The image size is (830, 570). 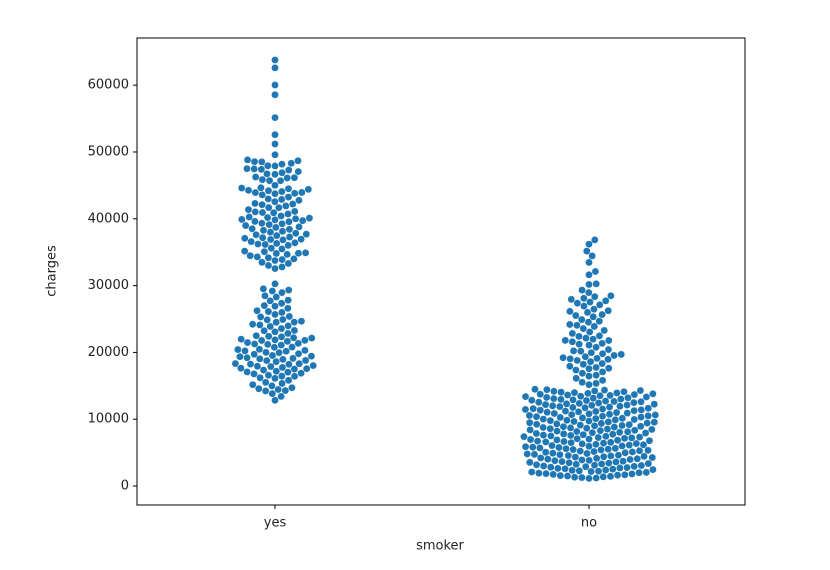 I want to click on y-axis-label: charges, so click(x=52, y=271).